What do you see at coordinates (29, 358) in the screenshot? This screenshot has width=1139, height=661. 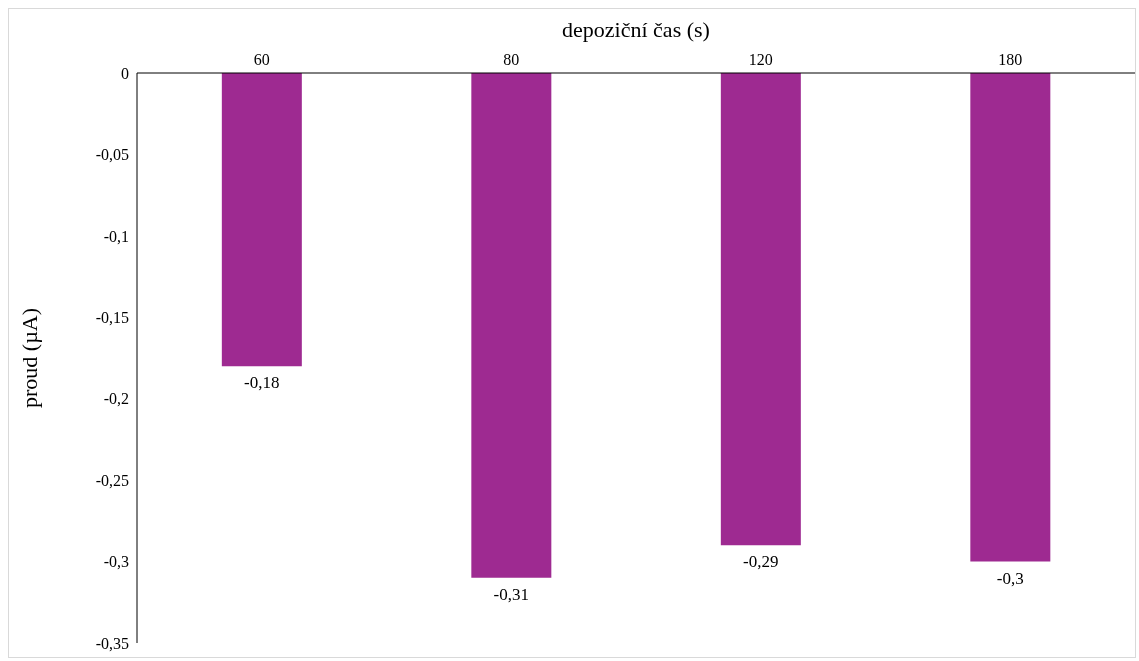 I see `y-axis-title: proud (µA)` at bounding box center [29, 358].